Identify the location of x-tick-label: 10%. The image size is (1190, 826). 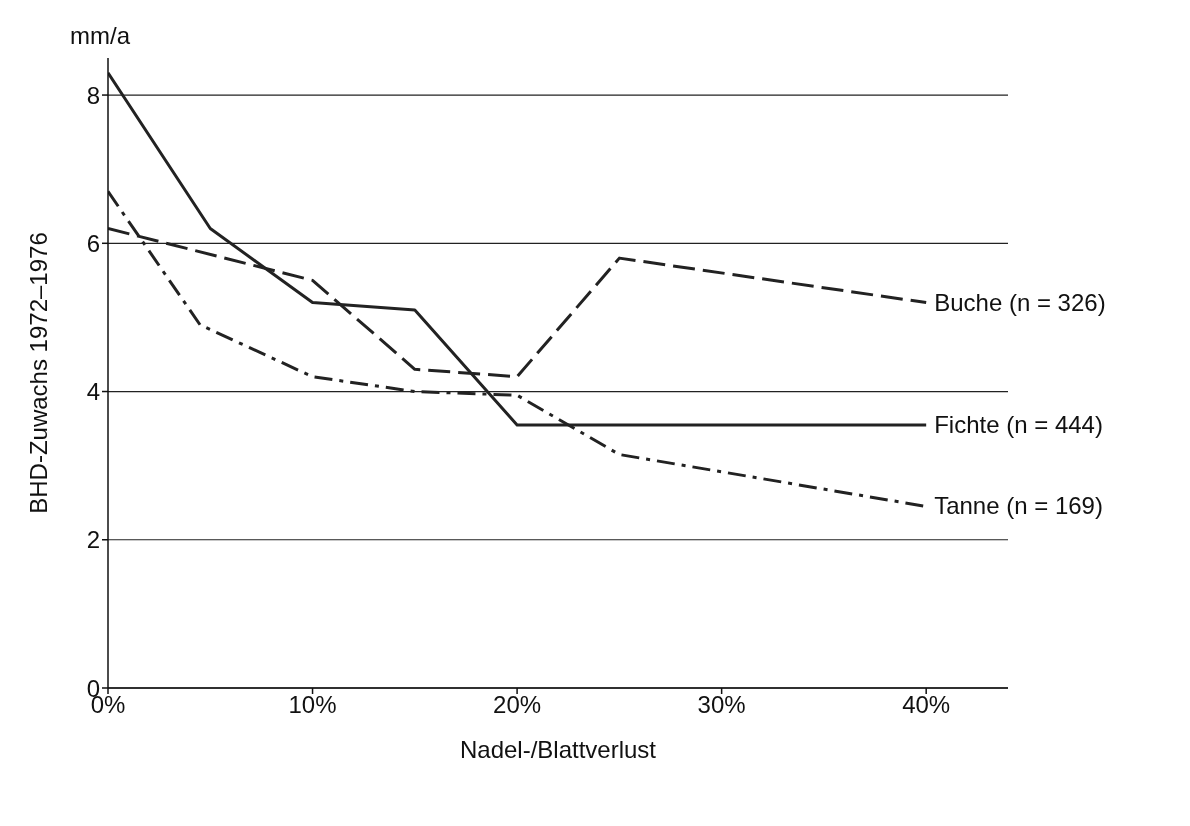
(312, 705).